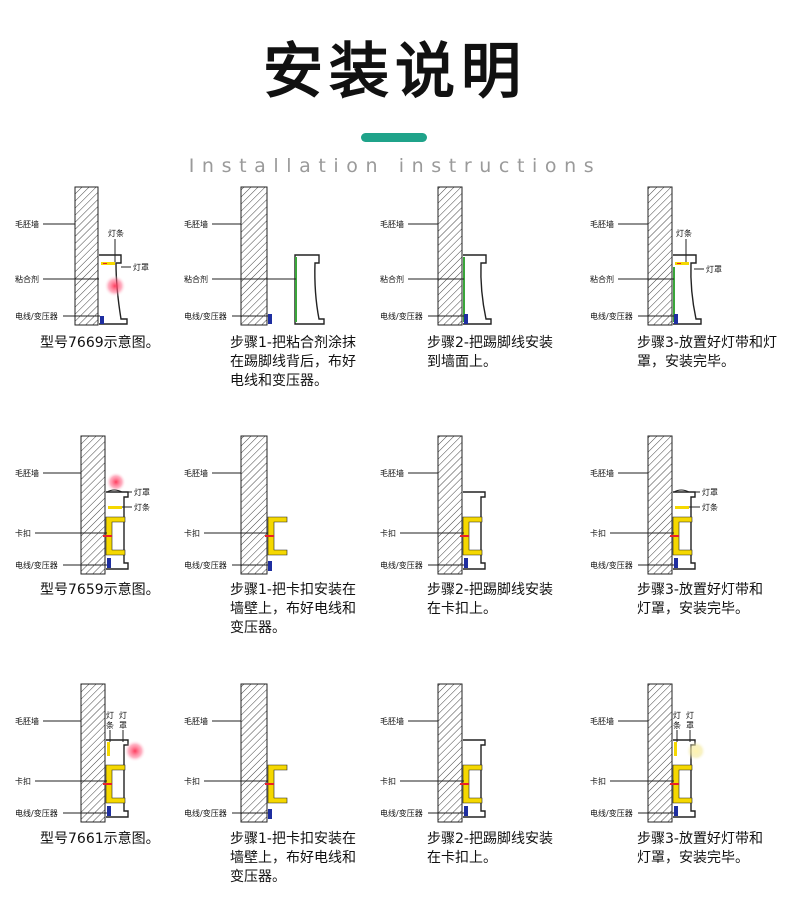  What do you see at coordinates (276, 263) in the screenshot?
I see `diagram-r1-step1: 毛胚墙 粘合剂 电线/变压器` at bounding box center [276, 263].